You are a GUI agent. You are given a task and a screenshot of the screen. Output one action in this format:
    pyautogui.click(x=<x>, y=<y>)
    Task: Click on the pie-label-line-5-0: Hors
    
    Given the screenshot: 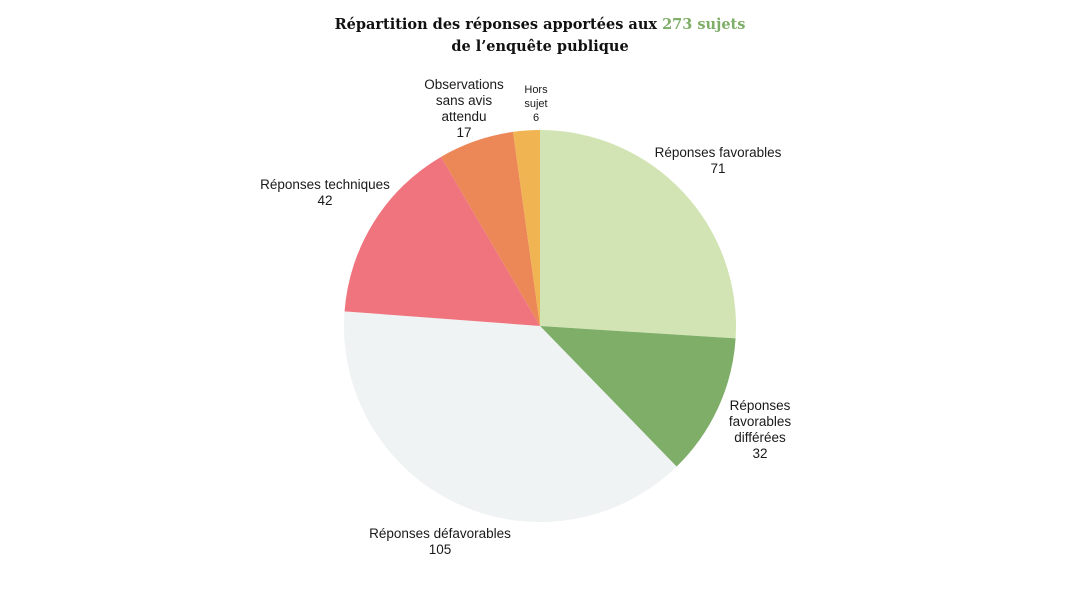 What is the action you would take?
    pyautogui.click(x=536, y=90)
    